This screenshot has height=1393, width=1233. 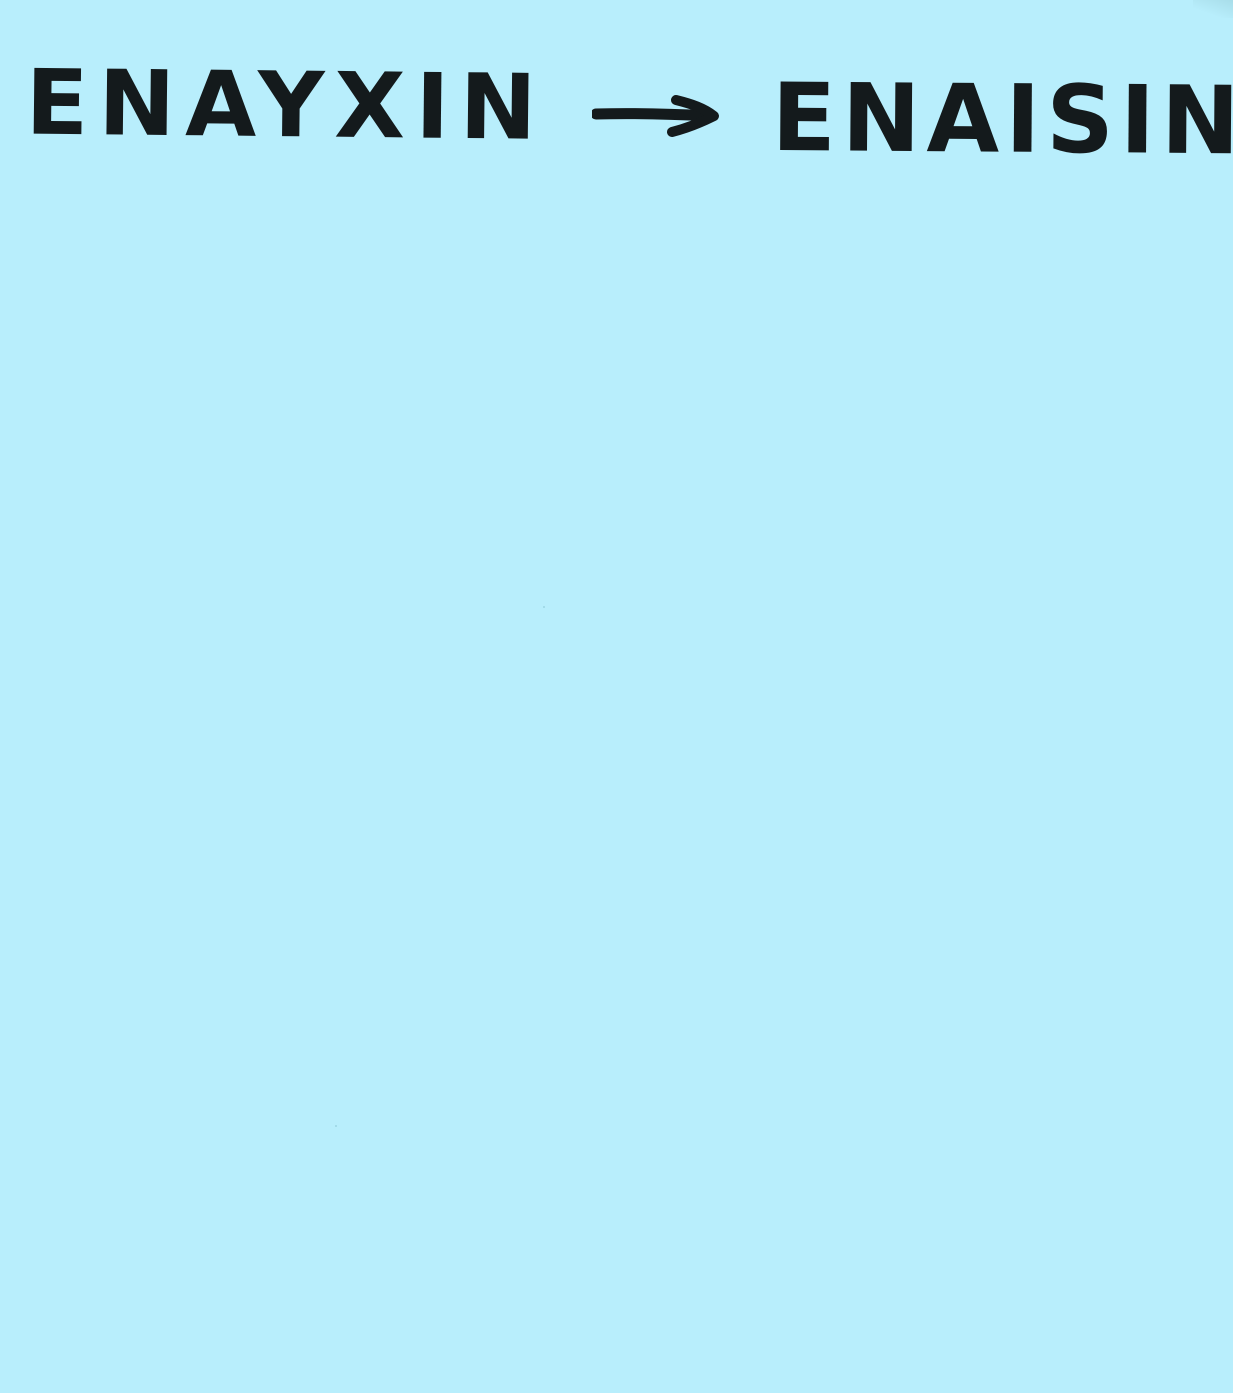 I want to click on handwritten-word-left: ENAYXIN, so click(x=286, y=105).